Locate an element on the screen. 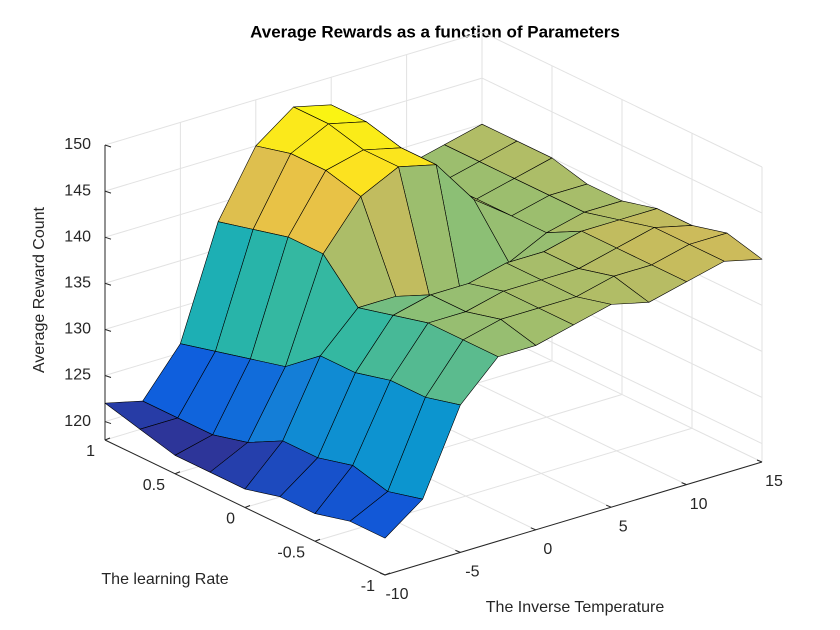 The width and height of the screenshot is (840, 630). z-axis-label: Average Reward Count is located at coordinates (39, 289).